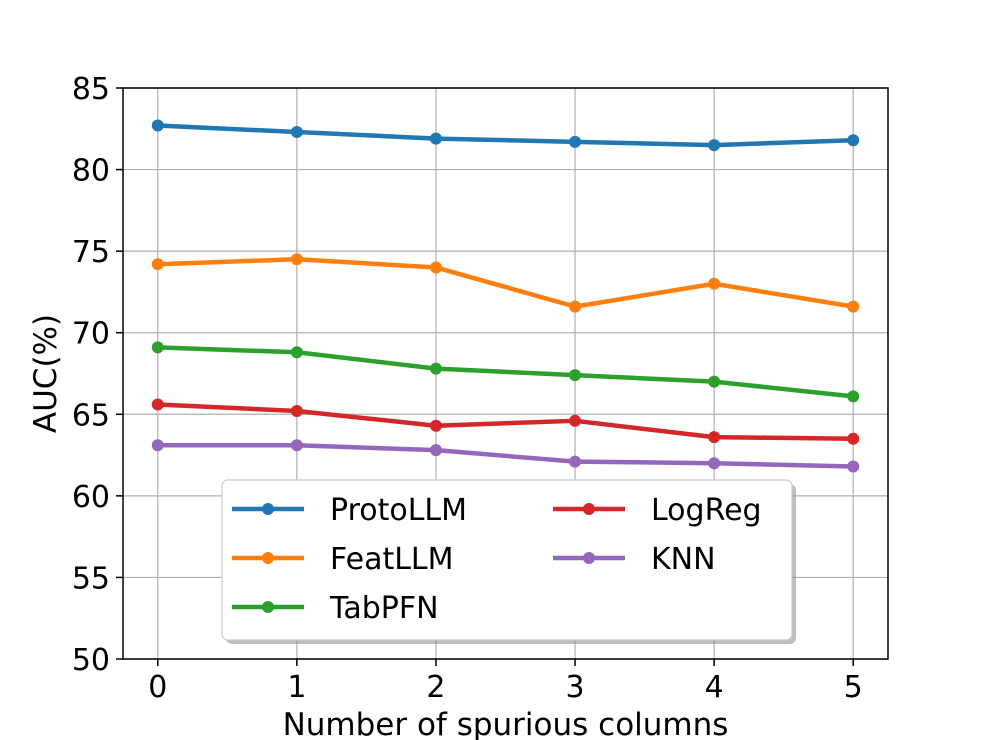 This screenshot has width=987, height=740. I want to click on y-tick-label: 65, so click(91, 415).